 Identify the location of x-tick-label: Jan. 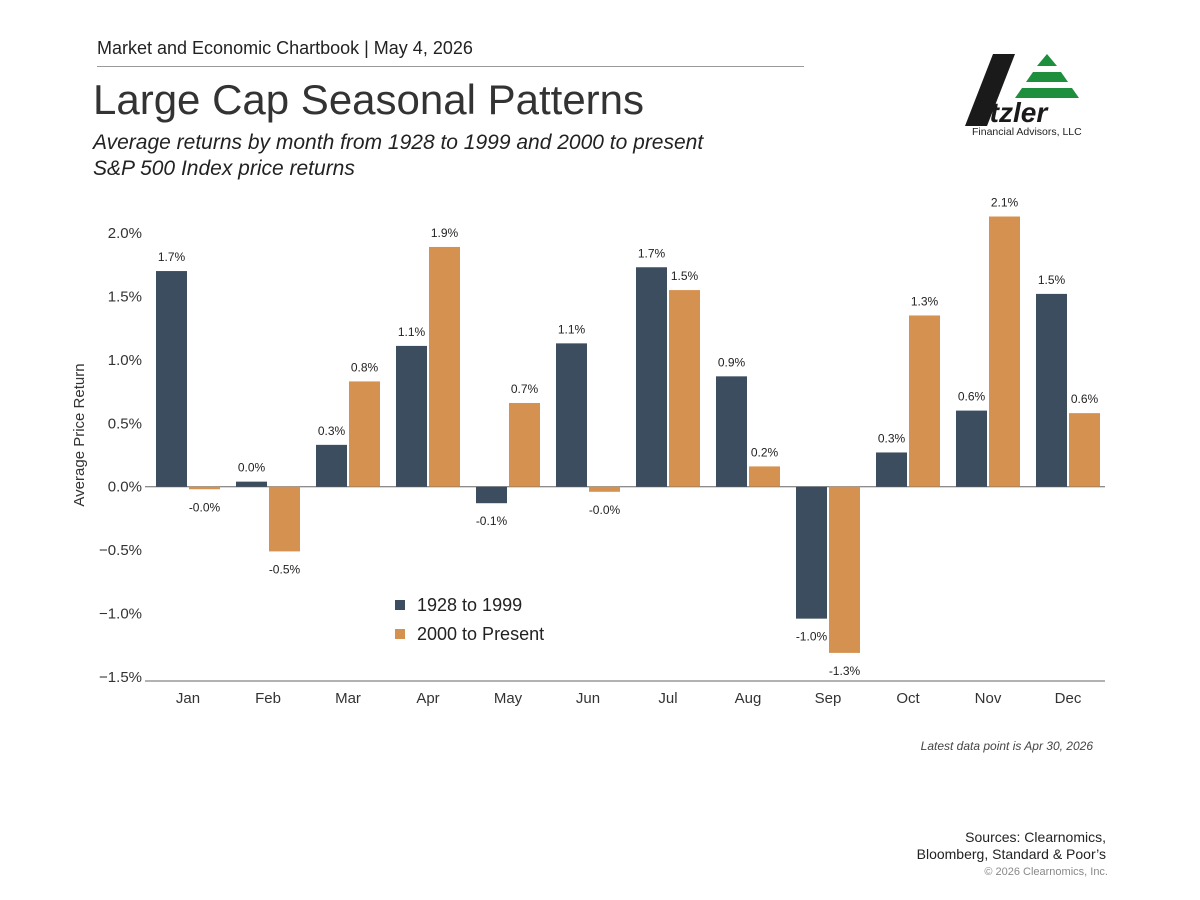
(188, 698).